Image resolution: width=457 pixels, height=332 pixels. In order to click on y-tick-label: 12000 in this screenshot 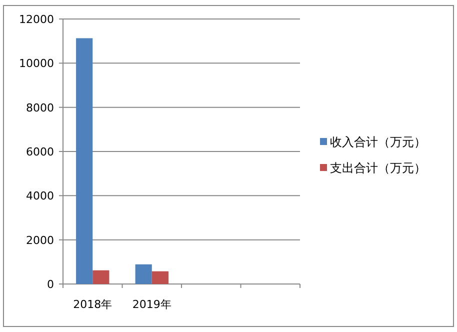, I will do `click(36, 19)`.